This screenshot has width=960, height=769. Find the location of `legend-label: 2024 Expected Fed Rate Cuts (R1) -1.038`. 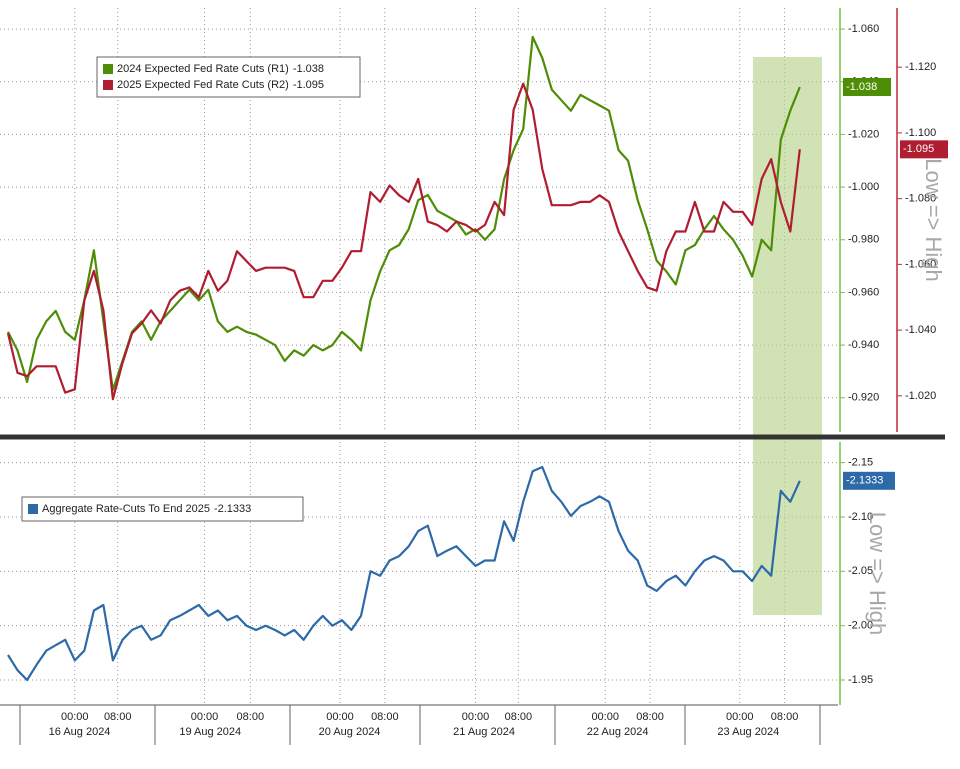

legend-label: 2024 Expected Fed Rate Cuts (R1) -1.038 is located at coordinates (220, 69).